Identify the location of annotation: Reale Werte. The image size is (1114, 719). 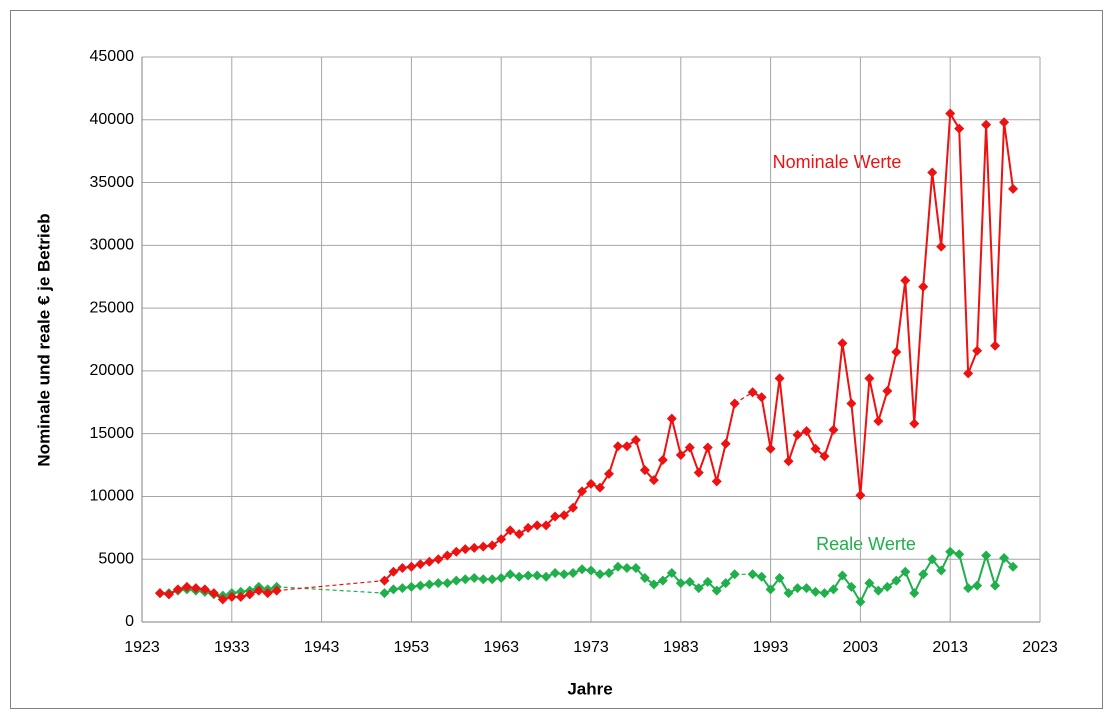
(866, 544).